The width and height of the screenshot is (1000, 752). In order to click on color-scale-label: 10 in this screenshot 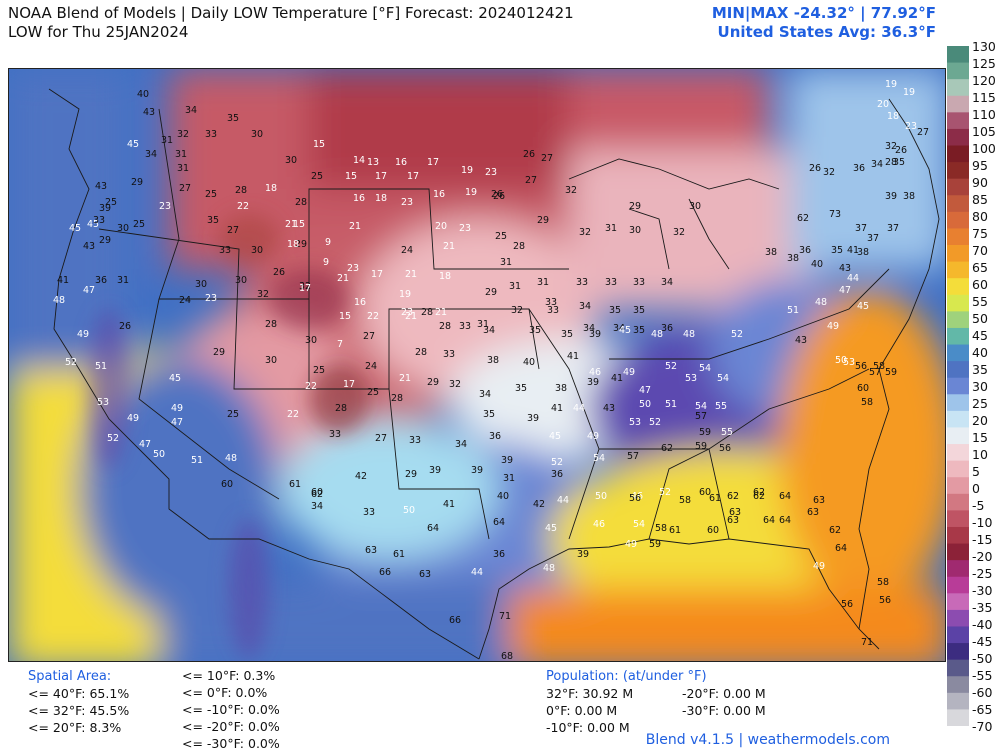, I will do `click(980, 454)`.